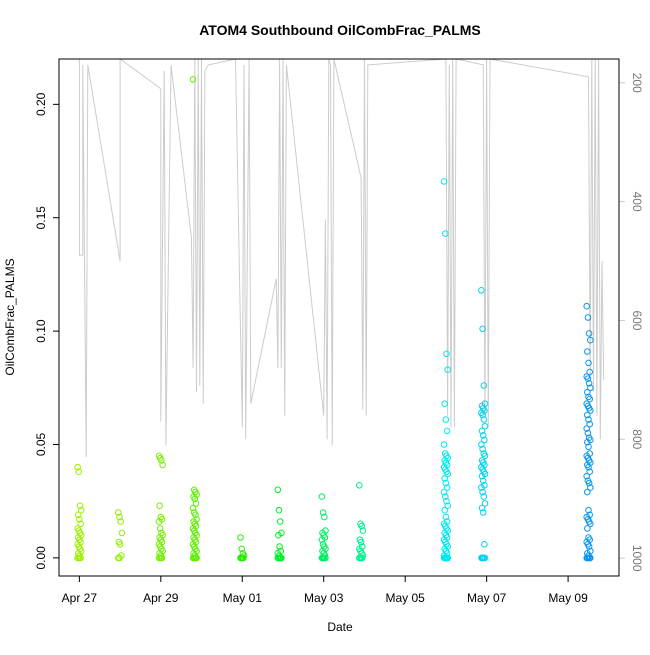  Describe the element at coordinates (41, 104) in the screenshot. I see `y-tick-label: 0.20` at that location.